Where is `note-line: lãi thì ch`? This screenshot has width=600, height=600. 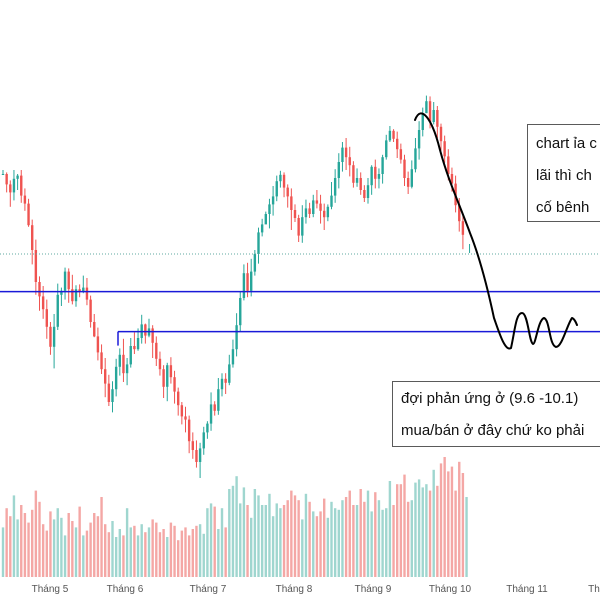 note-line: lãi thì ch is located at coordinates (564, 175).